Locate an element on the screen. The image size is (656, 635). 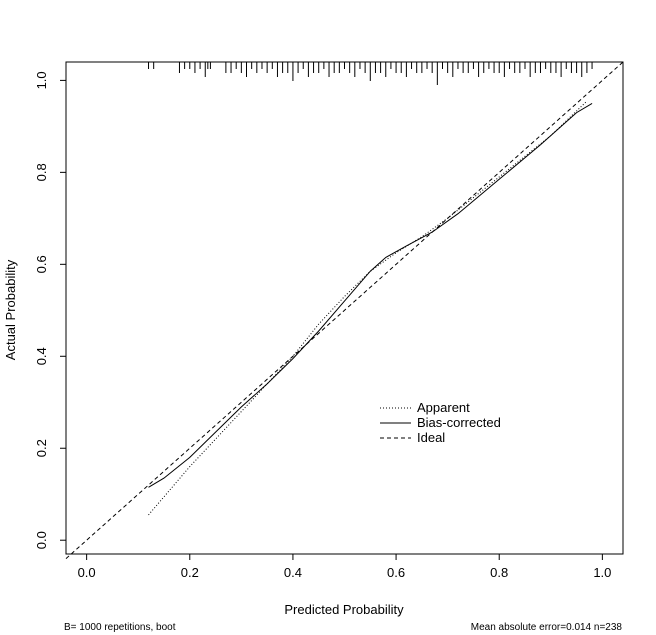
legend-label-apparent: Apparent is located at coordinates (443, 407).